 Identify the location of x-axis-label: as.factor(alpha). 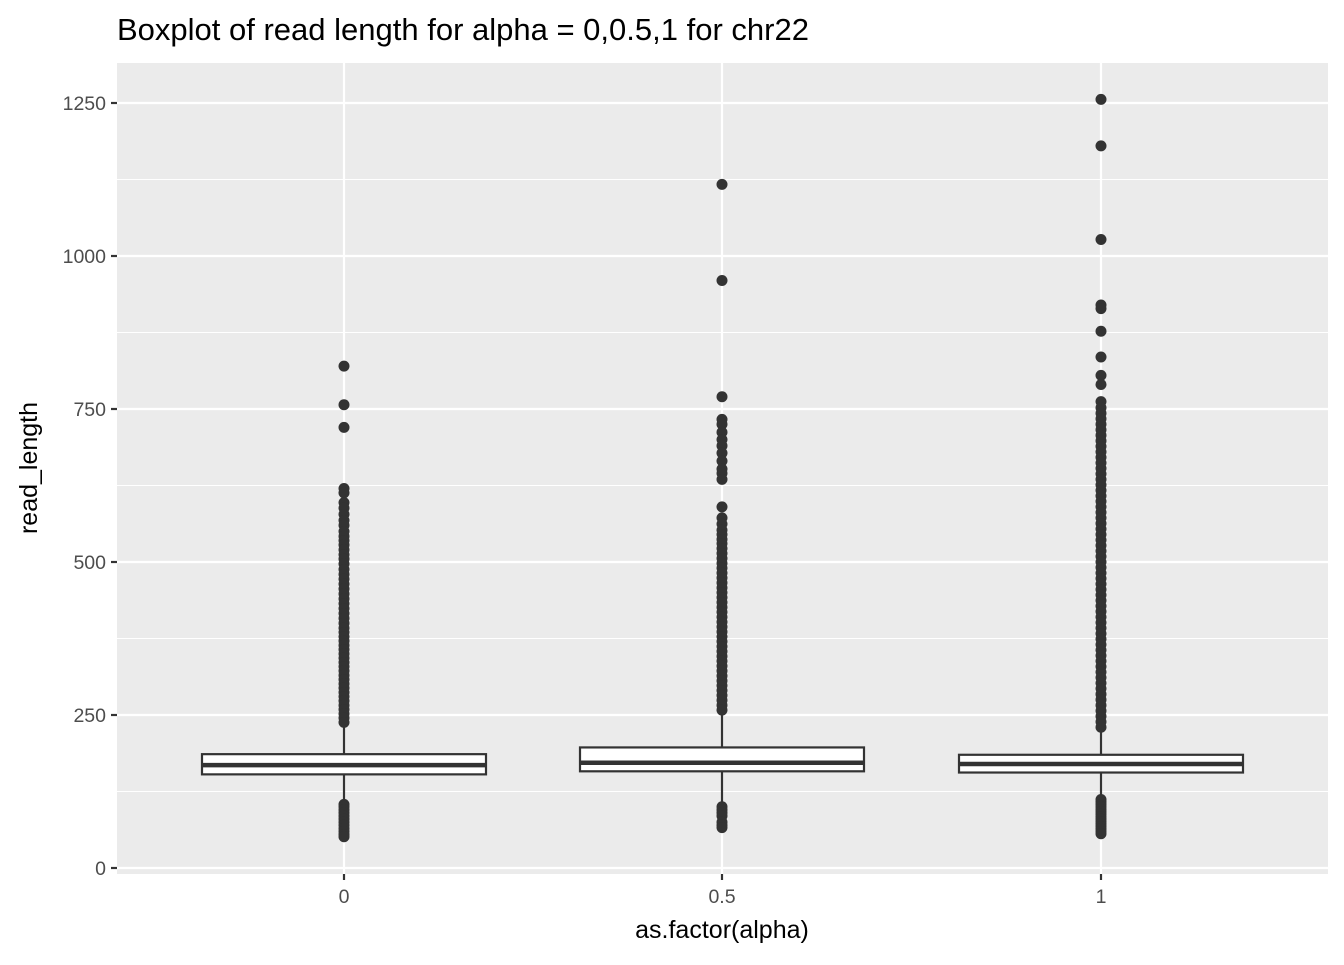
(722, 930).